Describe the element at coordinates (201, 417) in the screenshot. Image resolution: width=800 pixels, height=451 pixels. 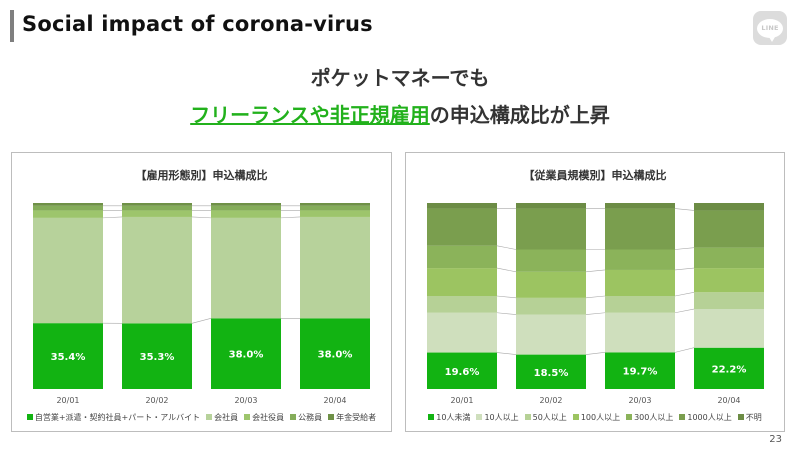
I see `employment-type-legend: 自営業+派遣・契約社員+パート・アルバイト 会社員 会社役員 公務員 年金受給者` at that location.